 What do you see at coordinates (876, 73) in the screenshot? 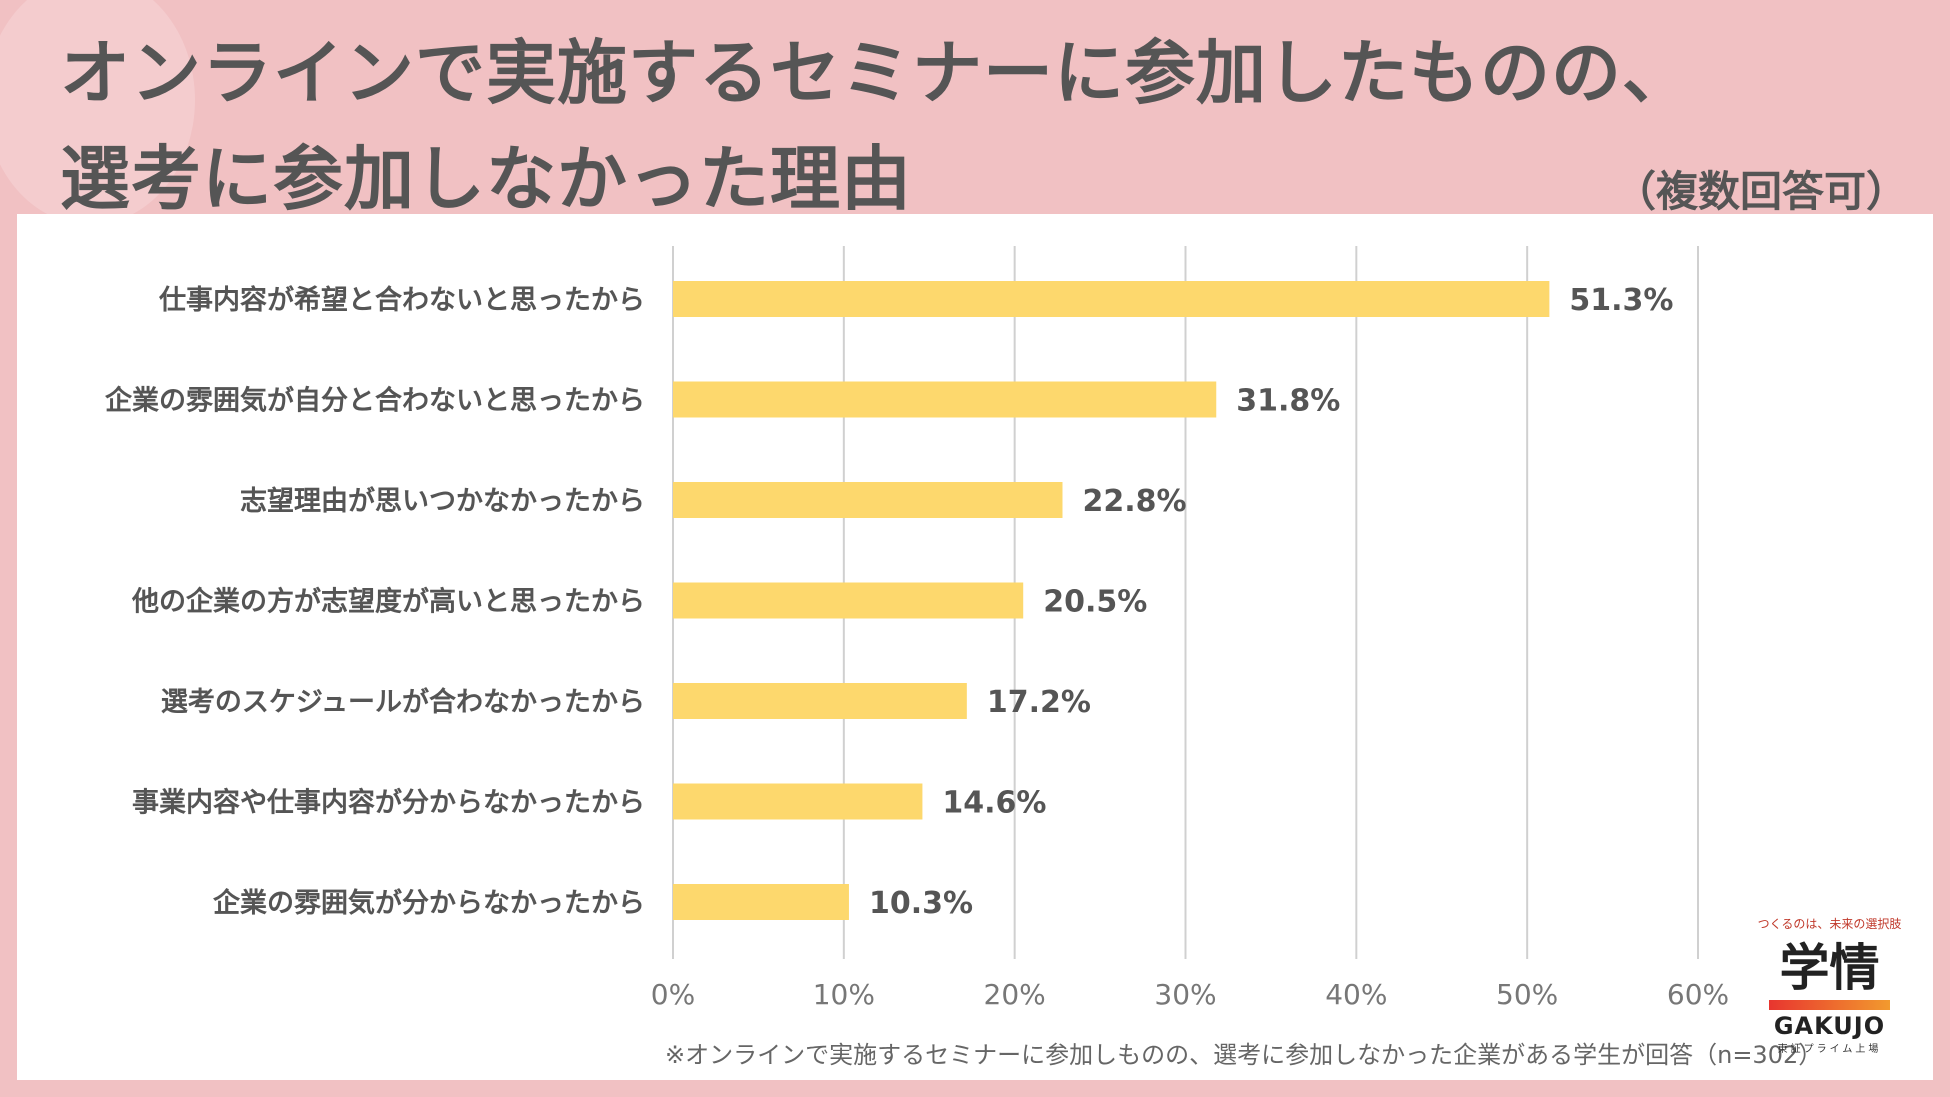
I see `title-line-1: オンラインで実施するセミナーに参加したものの、` at bounding box center [876, 73].